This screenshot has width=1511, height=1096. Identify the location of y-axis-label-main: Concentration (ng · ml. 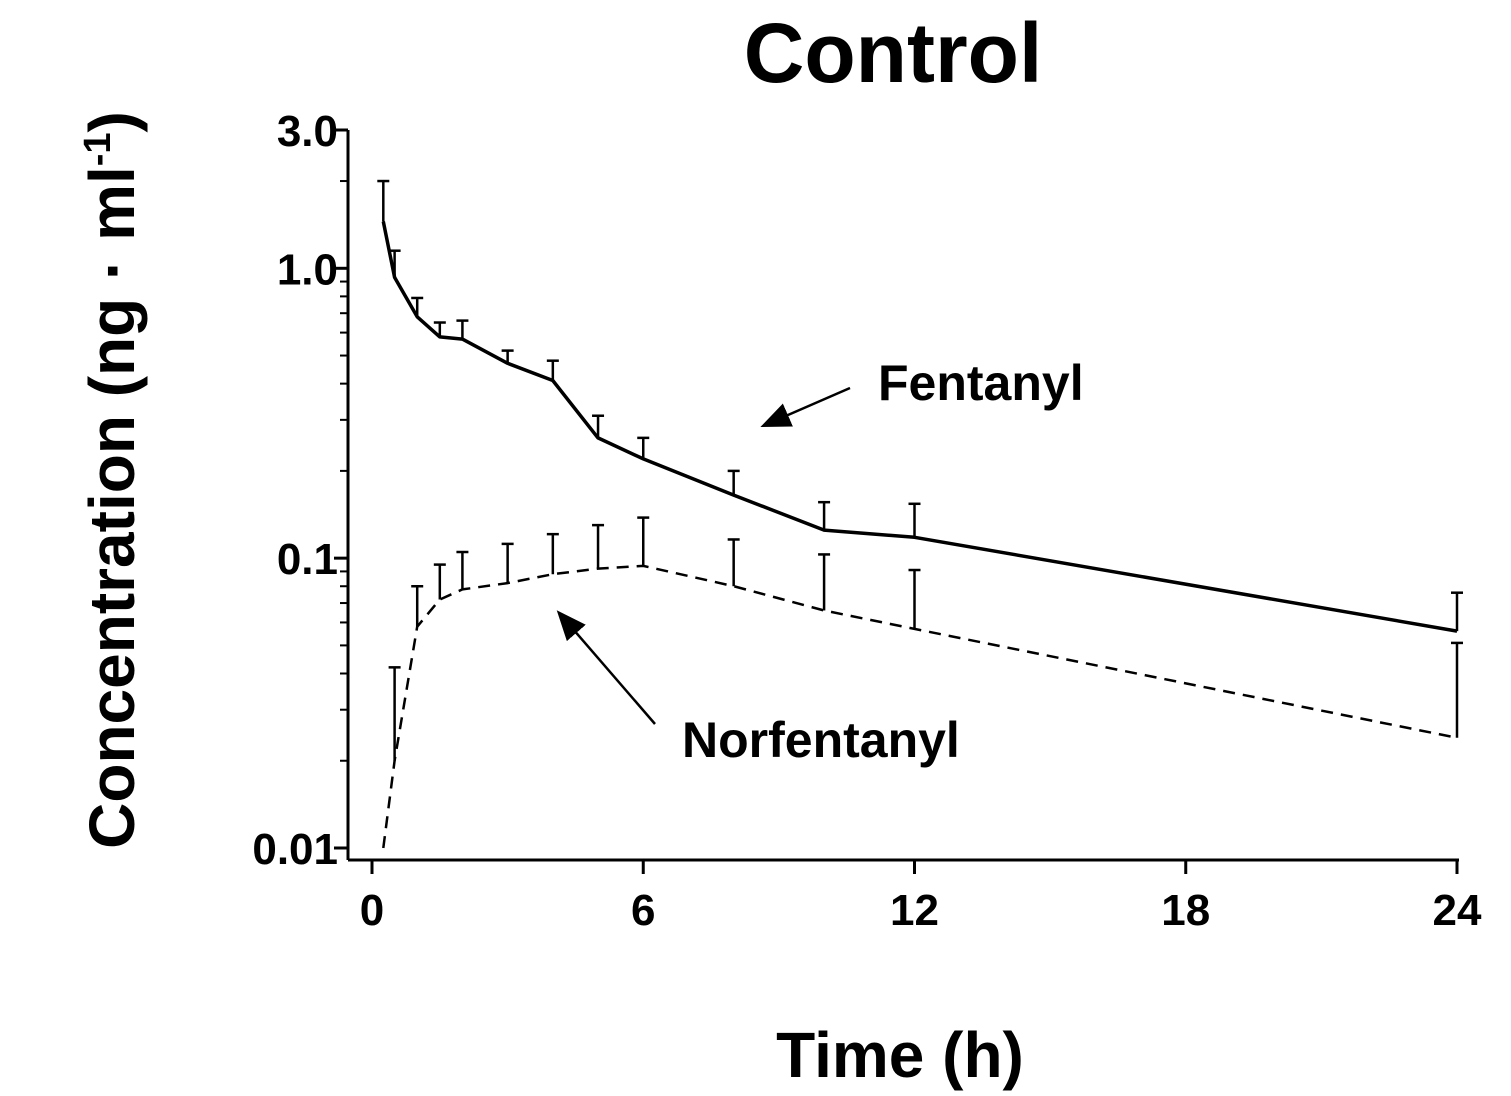
(112, 507).